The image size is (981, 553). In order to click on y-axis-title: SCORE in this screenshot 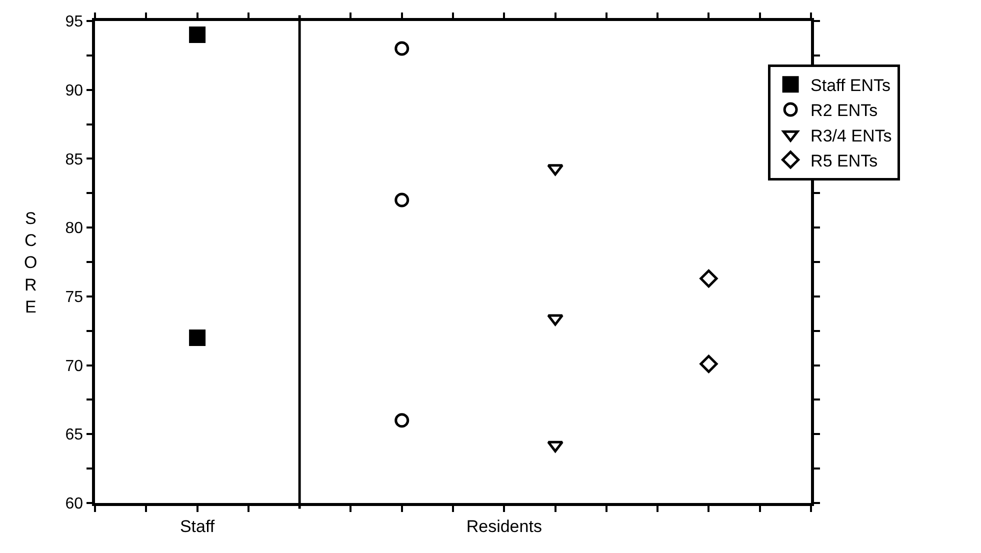, I will do `click(31, 262)`.